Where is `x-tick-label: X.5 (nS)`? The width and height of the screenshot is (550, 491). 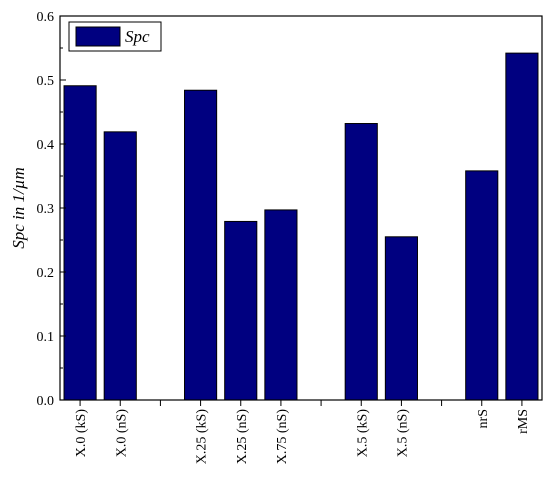
x-tick-label: X.5 (nS) is located at coordinates (402, 433).